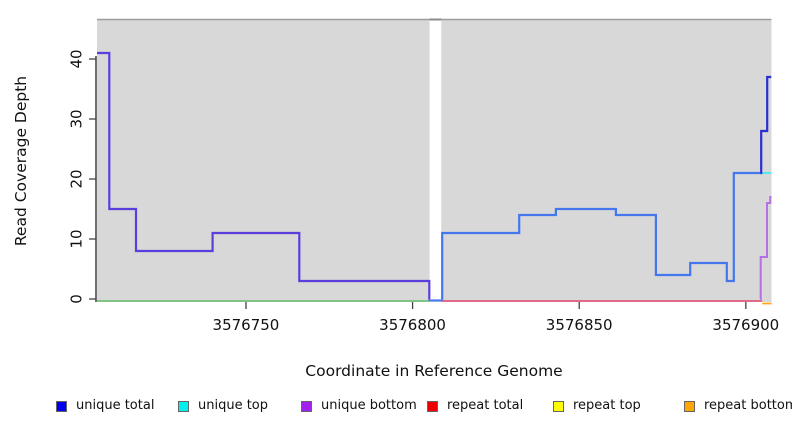 This screenshot has height=432, width=792. I want to click on legend-item: repeat top, so click(597, 406).